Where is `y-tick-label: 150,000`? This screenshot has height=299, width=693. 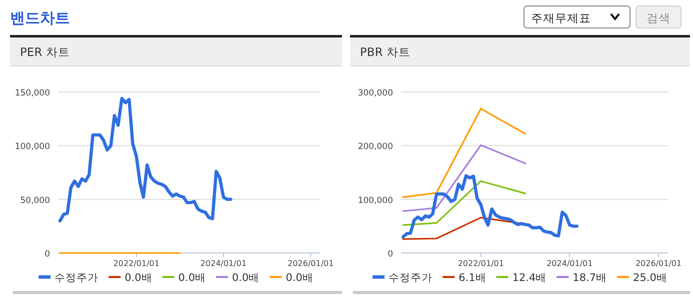
y-tick-label: 150,000 is located at coordinates (32, 93).